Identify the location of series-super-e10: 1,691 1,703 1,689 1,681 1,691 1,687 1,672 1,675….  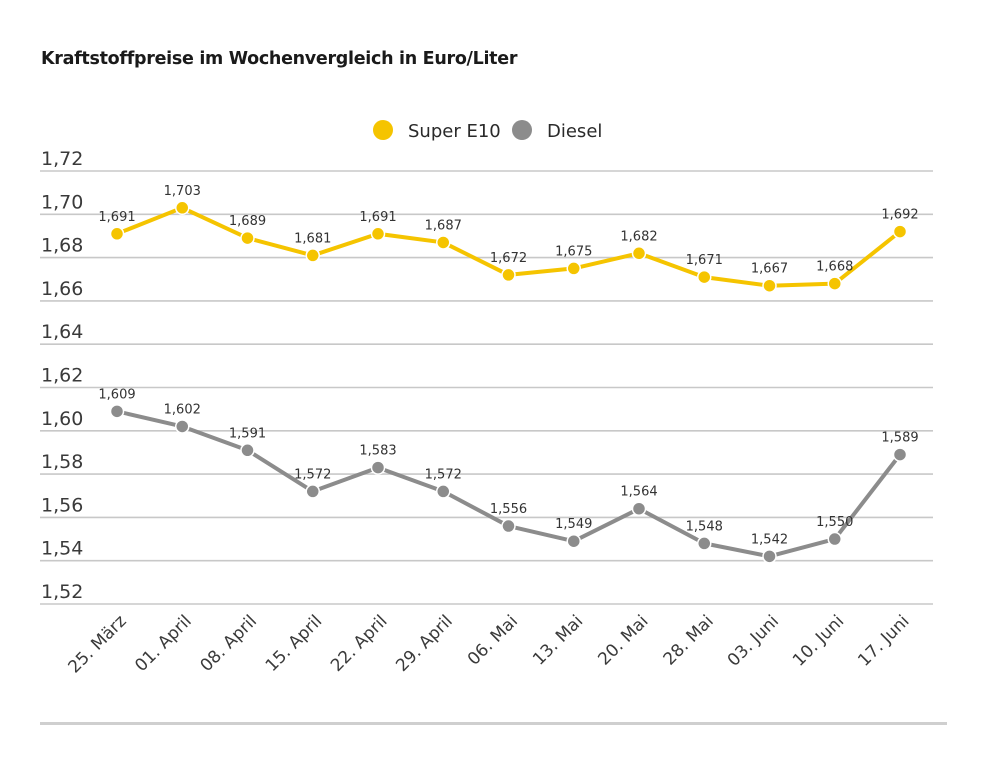
(508, 238).